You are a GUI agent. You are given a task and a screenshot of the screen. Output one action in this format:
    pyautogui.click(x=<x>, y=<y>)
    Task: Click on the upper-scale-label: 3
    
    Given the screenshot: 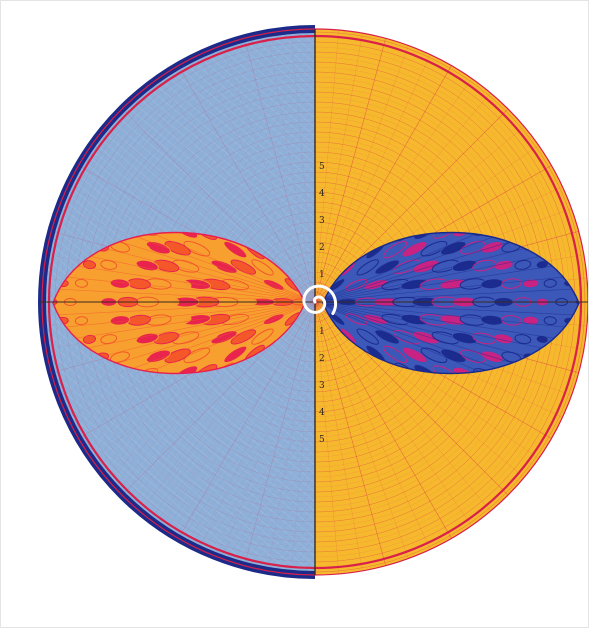 What is the action you would take?
    pyautogui.click(x=322, y=221)
    